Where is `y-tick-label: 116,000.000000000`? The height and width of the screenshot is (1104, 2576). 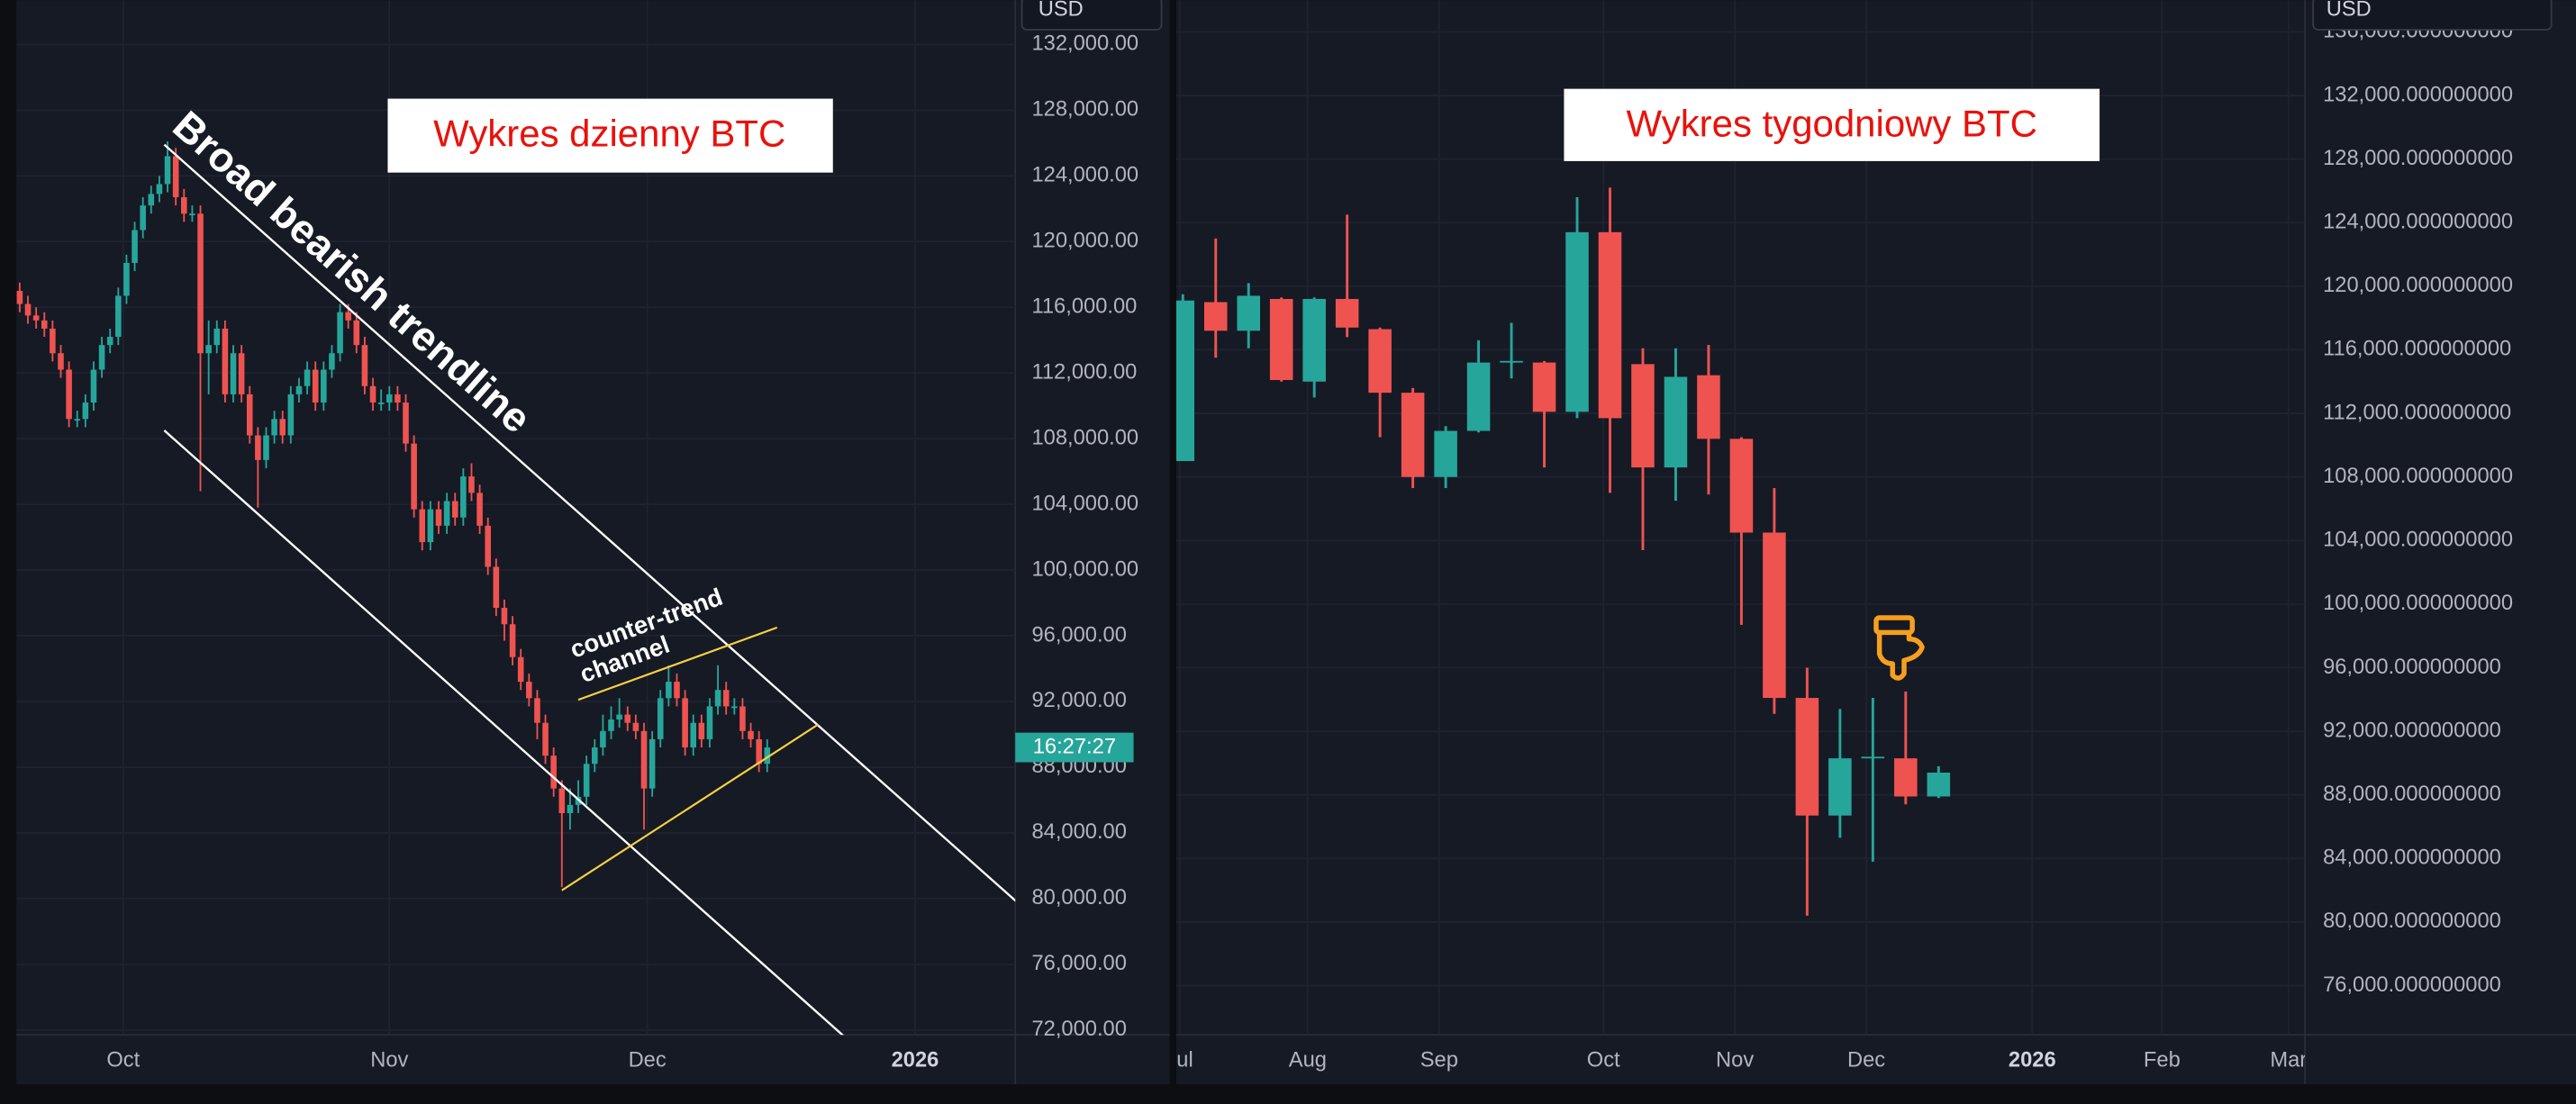 y-tick-label: 116,000.000000000 is located at coordinates (2417, 349).